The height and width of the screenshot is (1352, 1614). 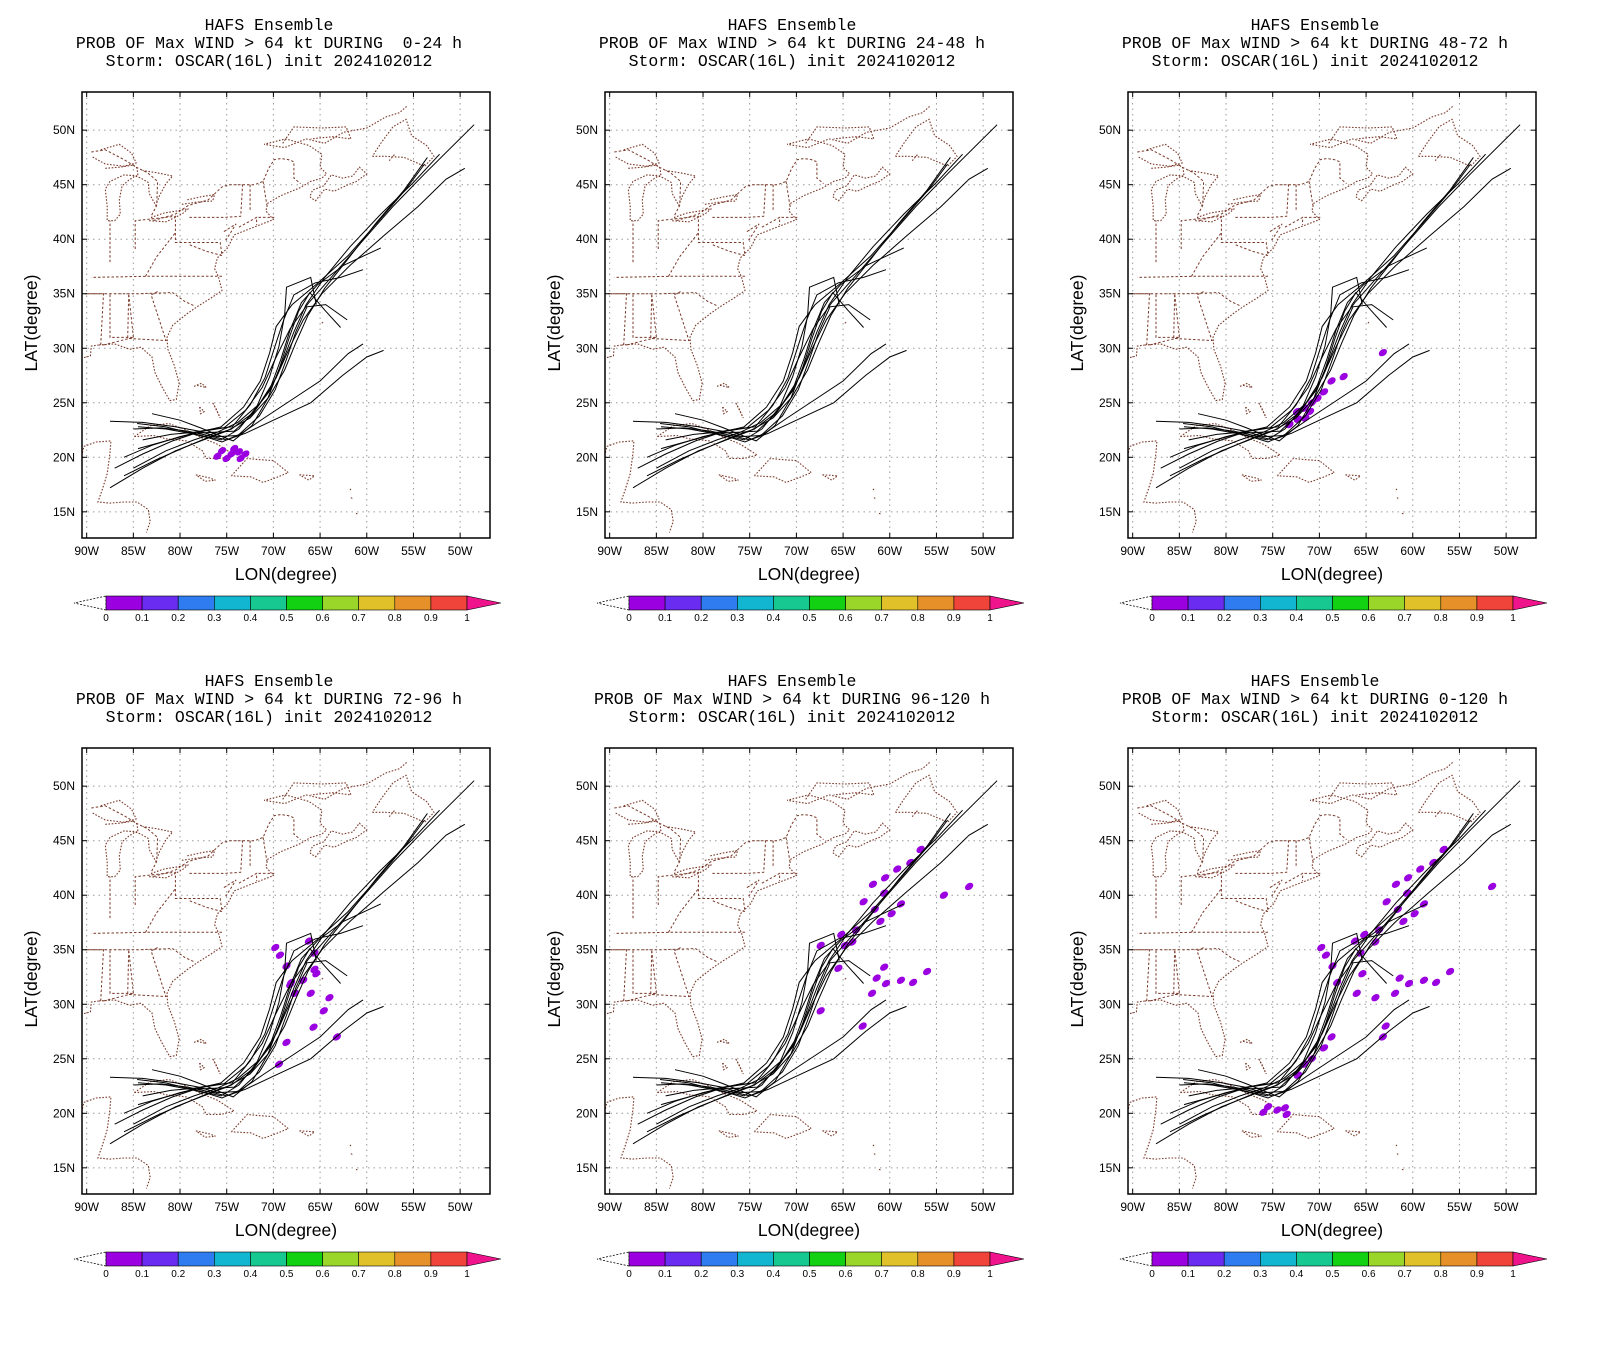 I want to click on lat-tick-label: 30N, so click(x=64, y=1004).